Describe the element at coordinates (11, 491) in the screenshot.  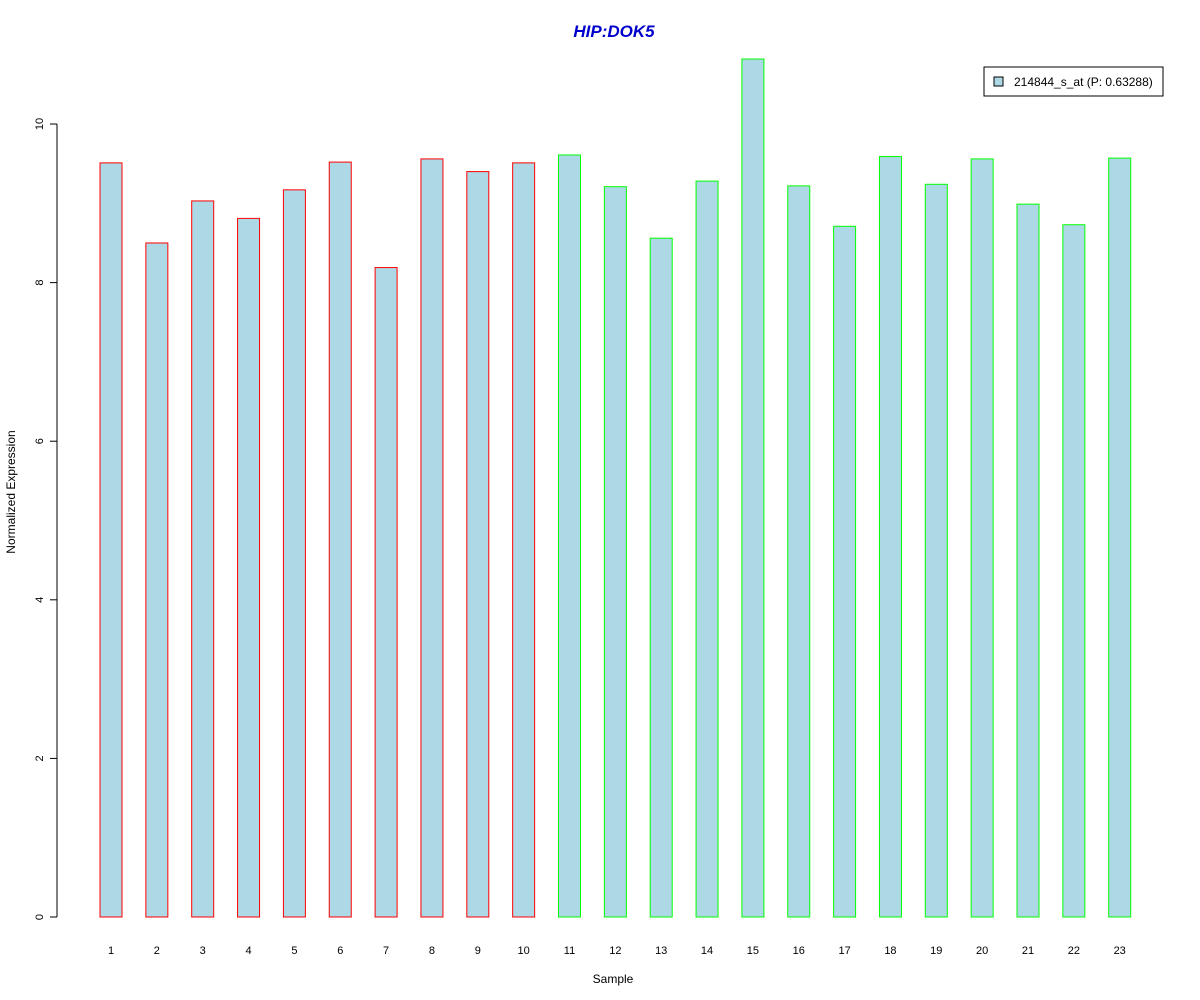
I see `y-axis-label: Normalized Expression` at that location.